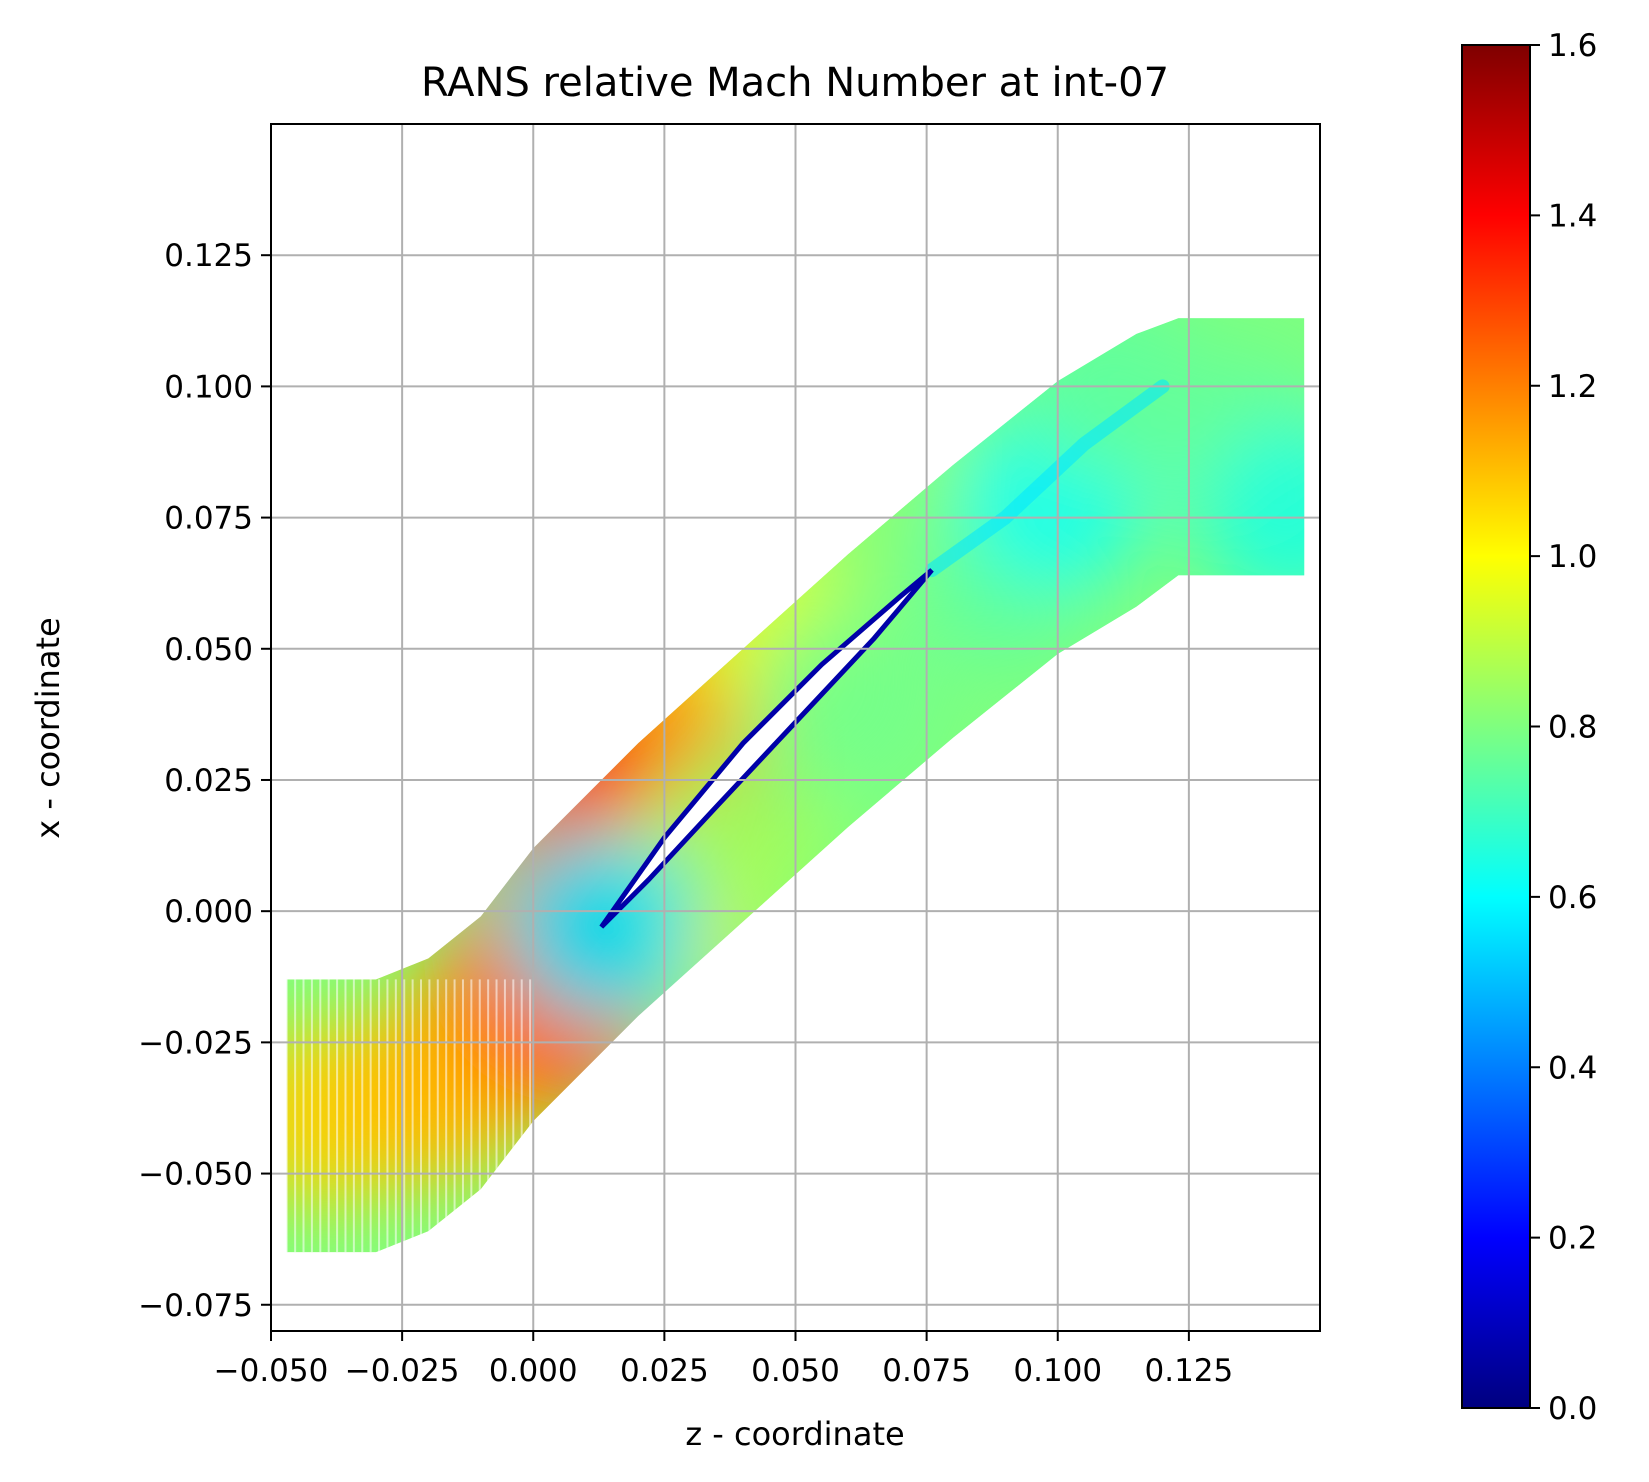 Image resolution: width=1649 pixels, height=1482 pixels. Describe the element at coordinates (1572, 1409) in the screenshot. I see `colorbar-tick-label: 0.0` at that location.